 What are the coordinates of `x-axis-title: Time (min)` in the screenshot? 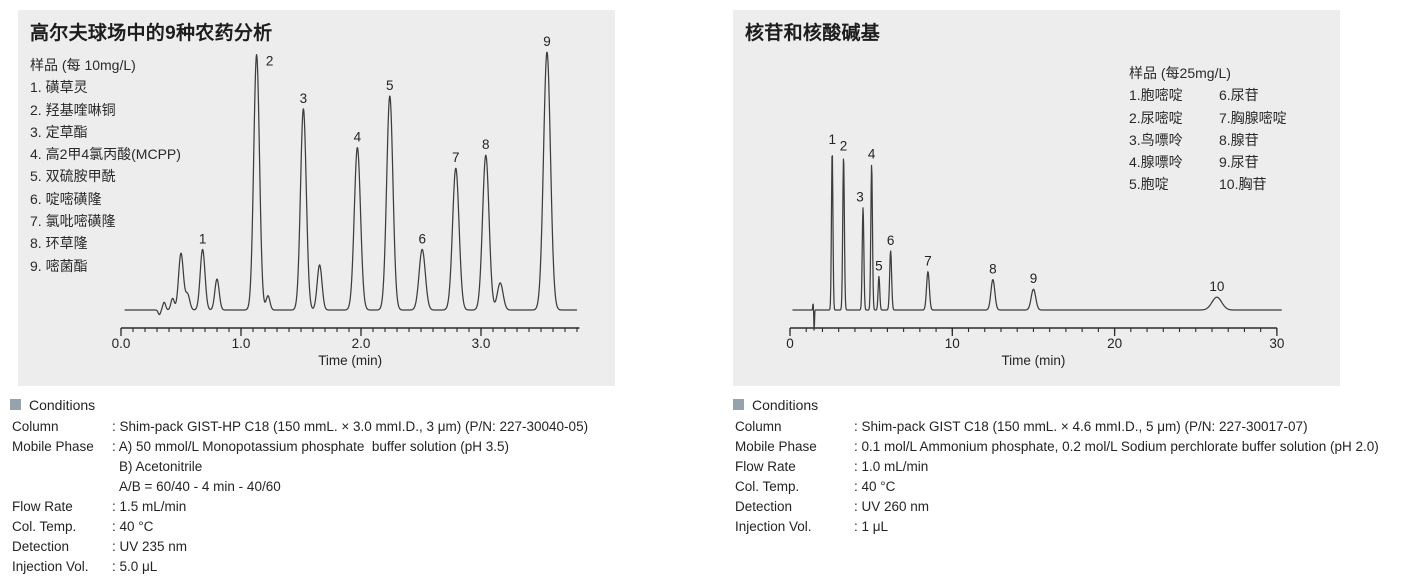 It's located at (350, 360).